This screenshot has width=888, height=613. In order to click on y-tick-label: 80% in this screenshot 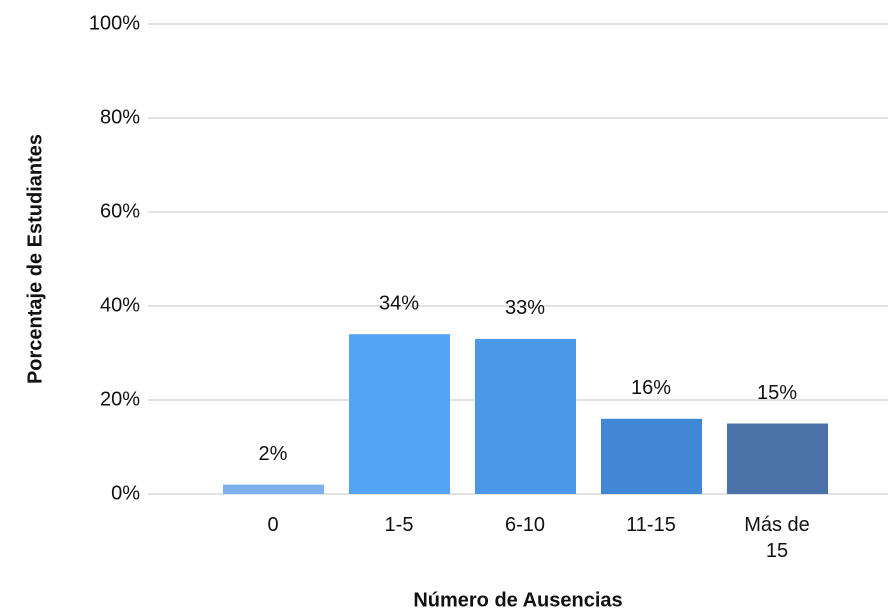, I will do `click(120, 117)`.